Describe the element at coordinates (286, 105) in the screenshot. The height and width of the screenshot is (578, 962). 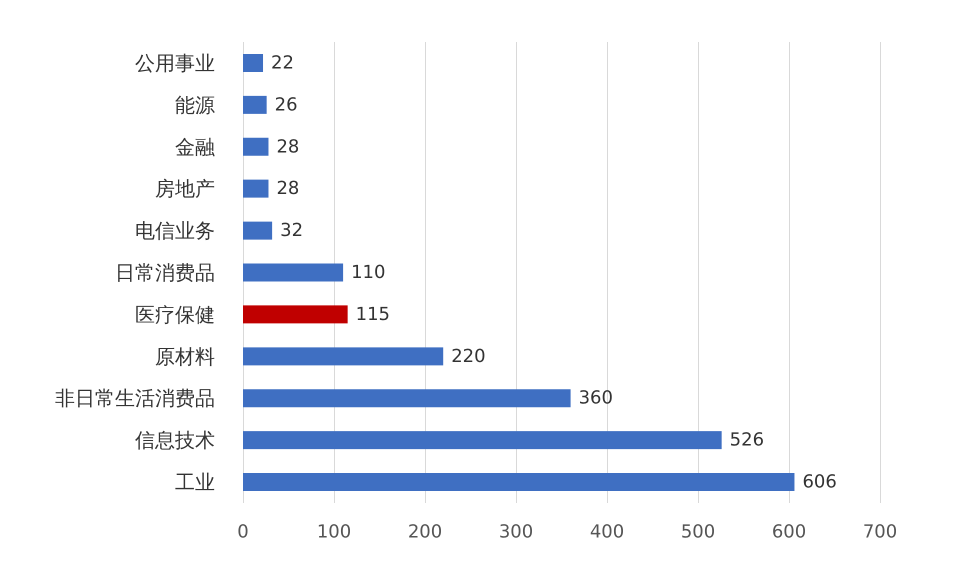
I see `data-label: 26` at that location.